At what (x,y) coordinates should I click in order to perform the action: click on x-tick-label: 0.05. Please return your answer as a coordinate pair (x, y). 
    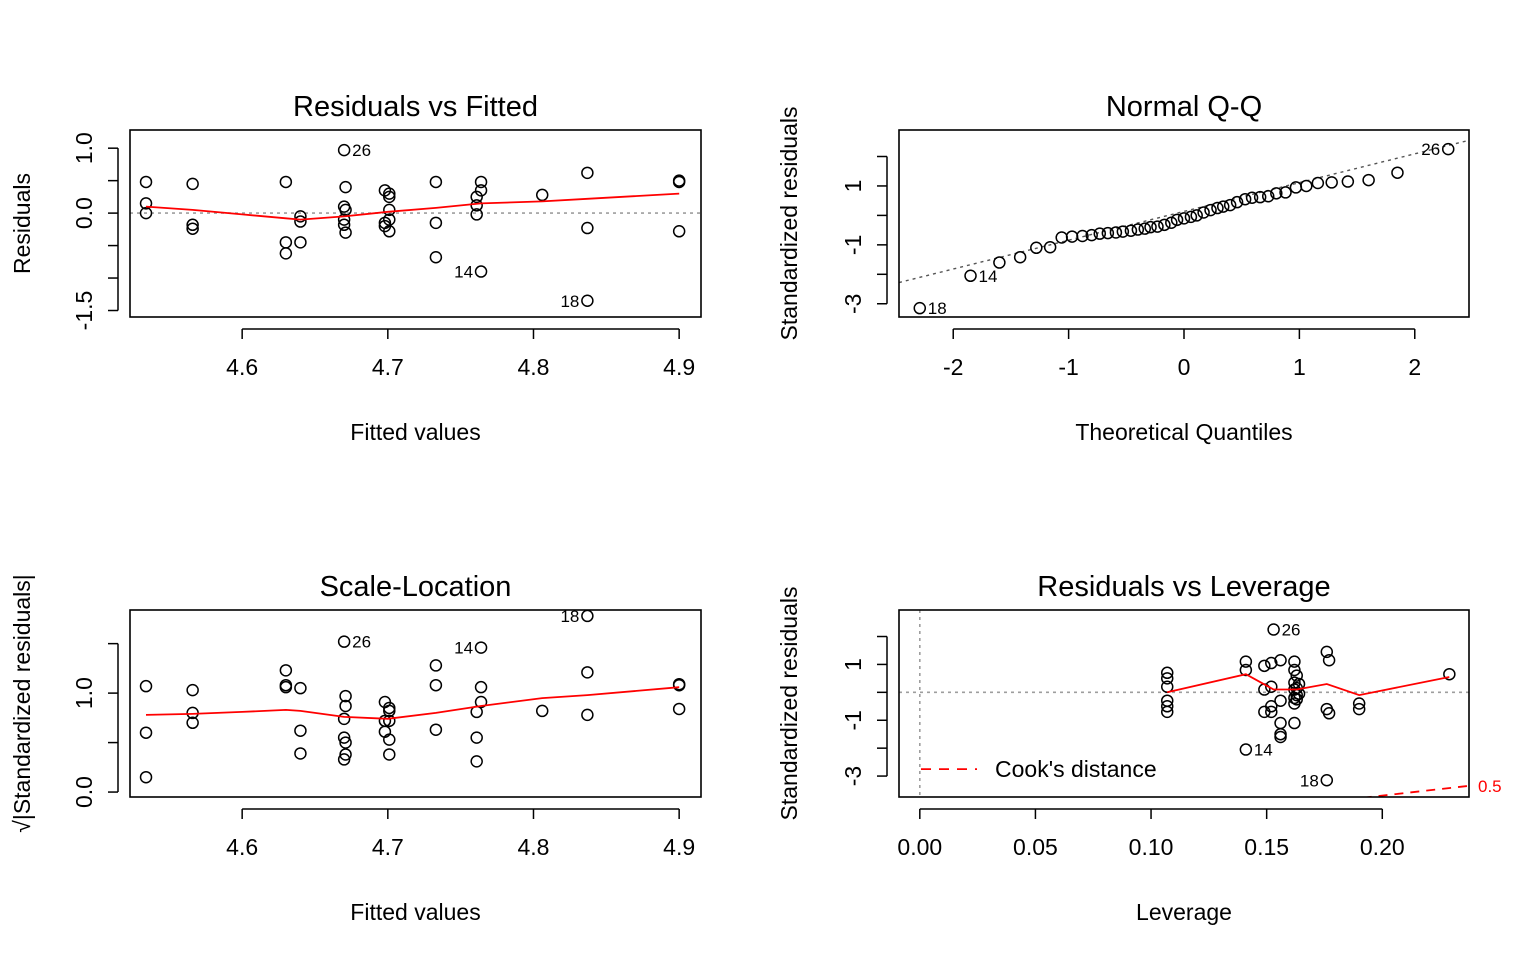
    Looking at the image, I should click on (1035, 847).